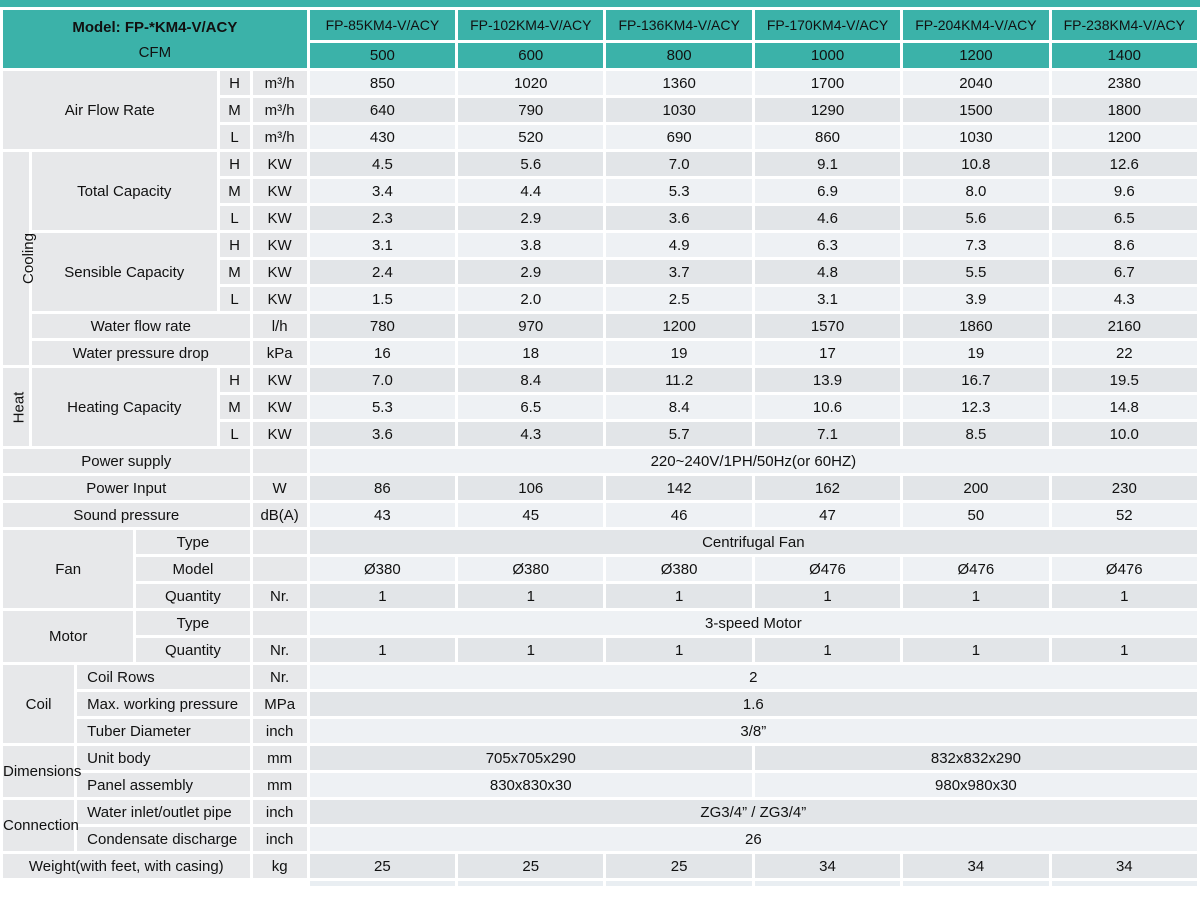 Image resolution: width=1200 pixels, height=911 pixels. Describe the element at coordinates (141, 326) in the screenshot. I see `row-label: Water flow rate` at that location.